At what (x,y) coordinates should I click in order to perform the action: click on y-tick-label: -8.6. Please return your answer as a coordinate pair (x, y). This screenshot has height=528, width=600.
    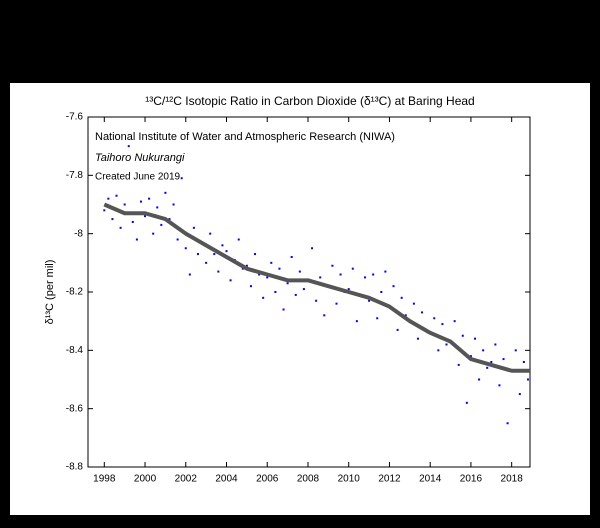
    Looking at the image, I should click on (75, 408).